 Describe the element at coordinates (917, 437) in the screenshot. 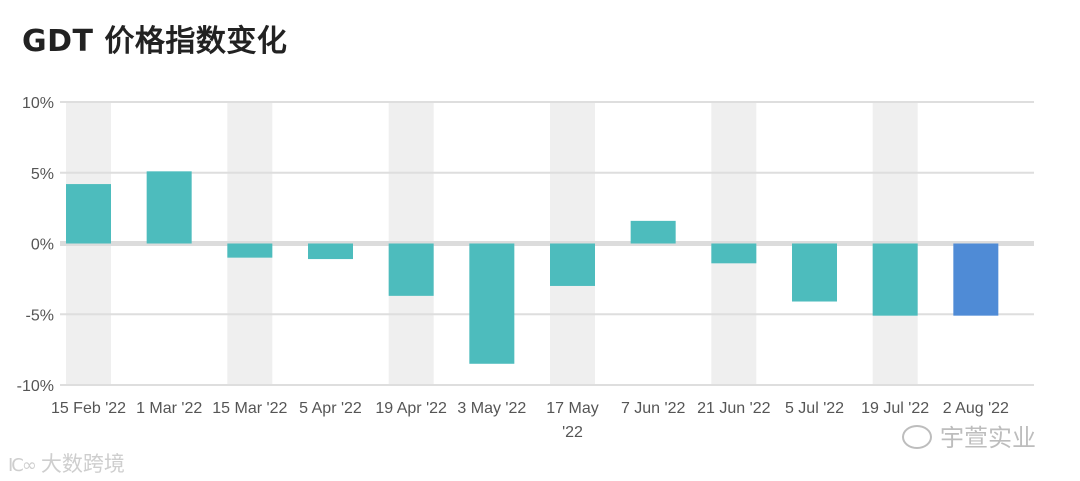

I see `wechat-icon` at that location.